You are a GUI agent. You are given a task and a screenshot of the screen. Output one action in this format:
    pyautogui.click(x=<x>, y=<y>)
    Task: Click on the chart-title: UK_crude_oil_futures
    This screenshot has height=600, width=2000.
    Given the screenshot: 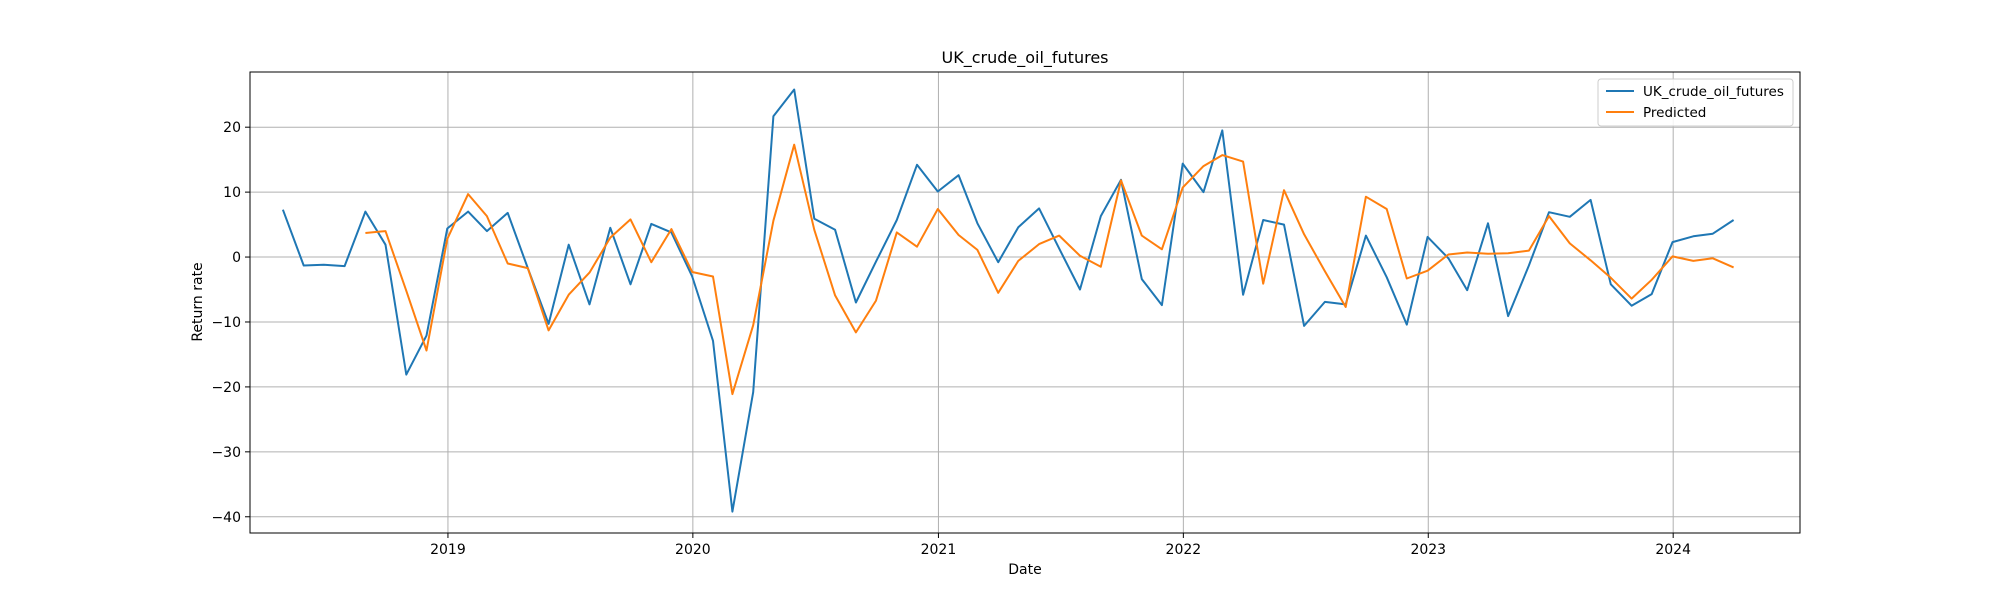 What is the action you would take?
    pyautogui.click(x=1025, y=58)
    